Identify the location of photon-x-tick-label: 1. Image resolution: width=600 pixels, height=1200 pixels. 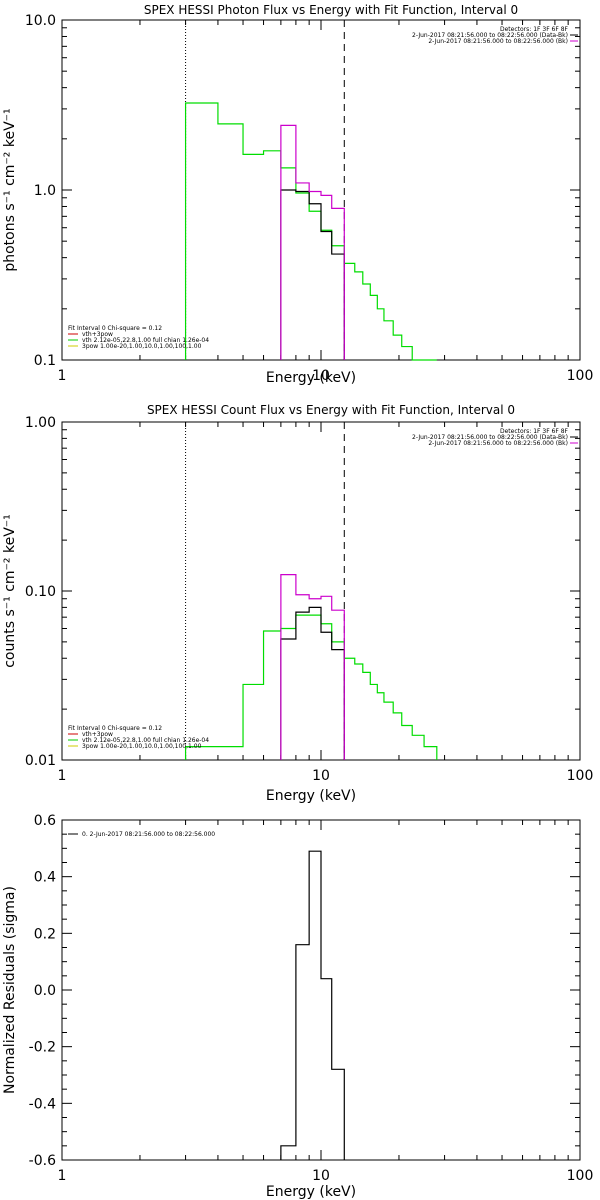
(62, 376).